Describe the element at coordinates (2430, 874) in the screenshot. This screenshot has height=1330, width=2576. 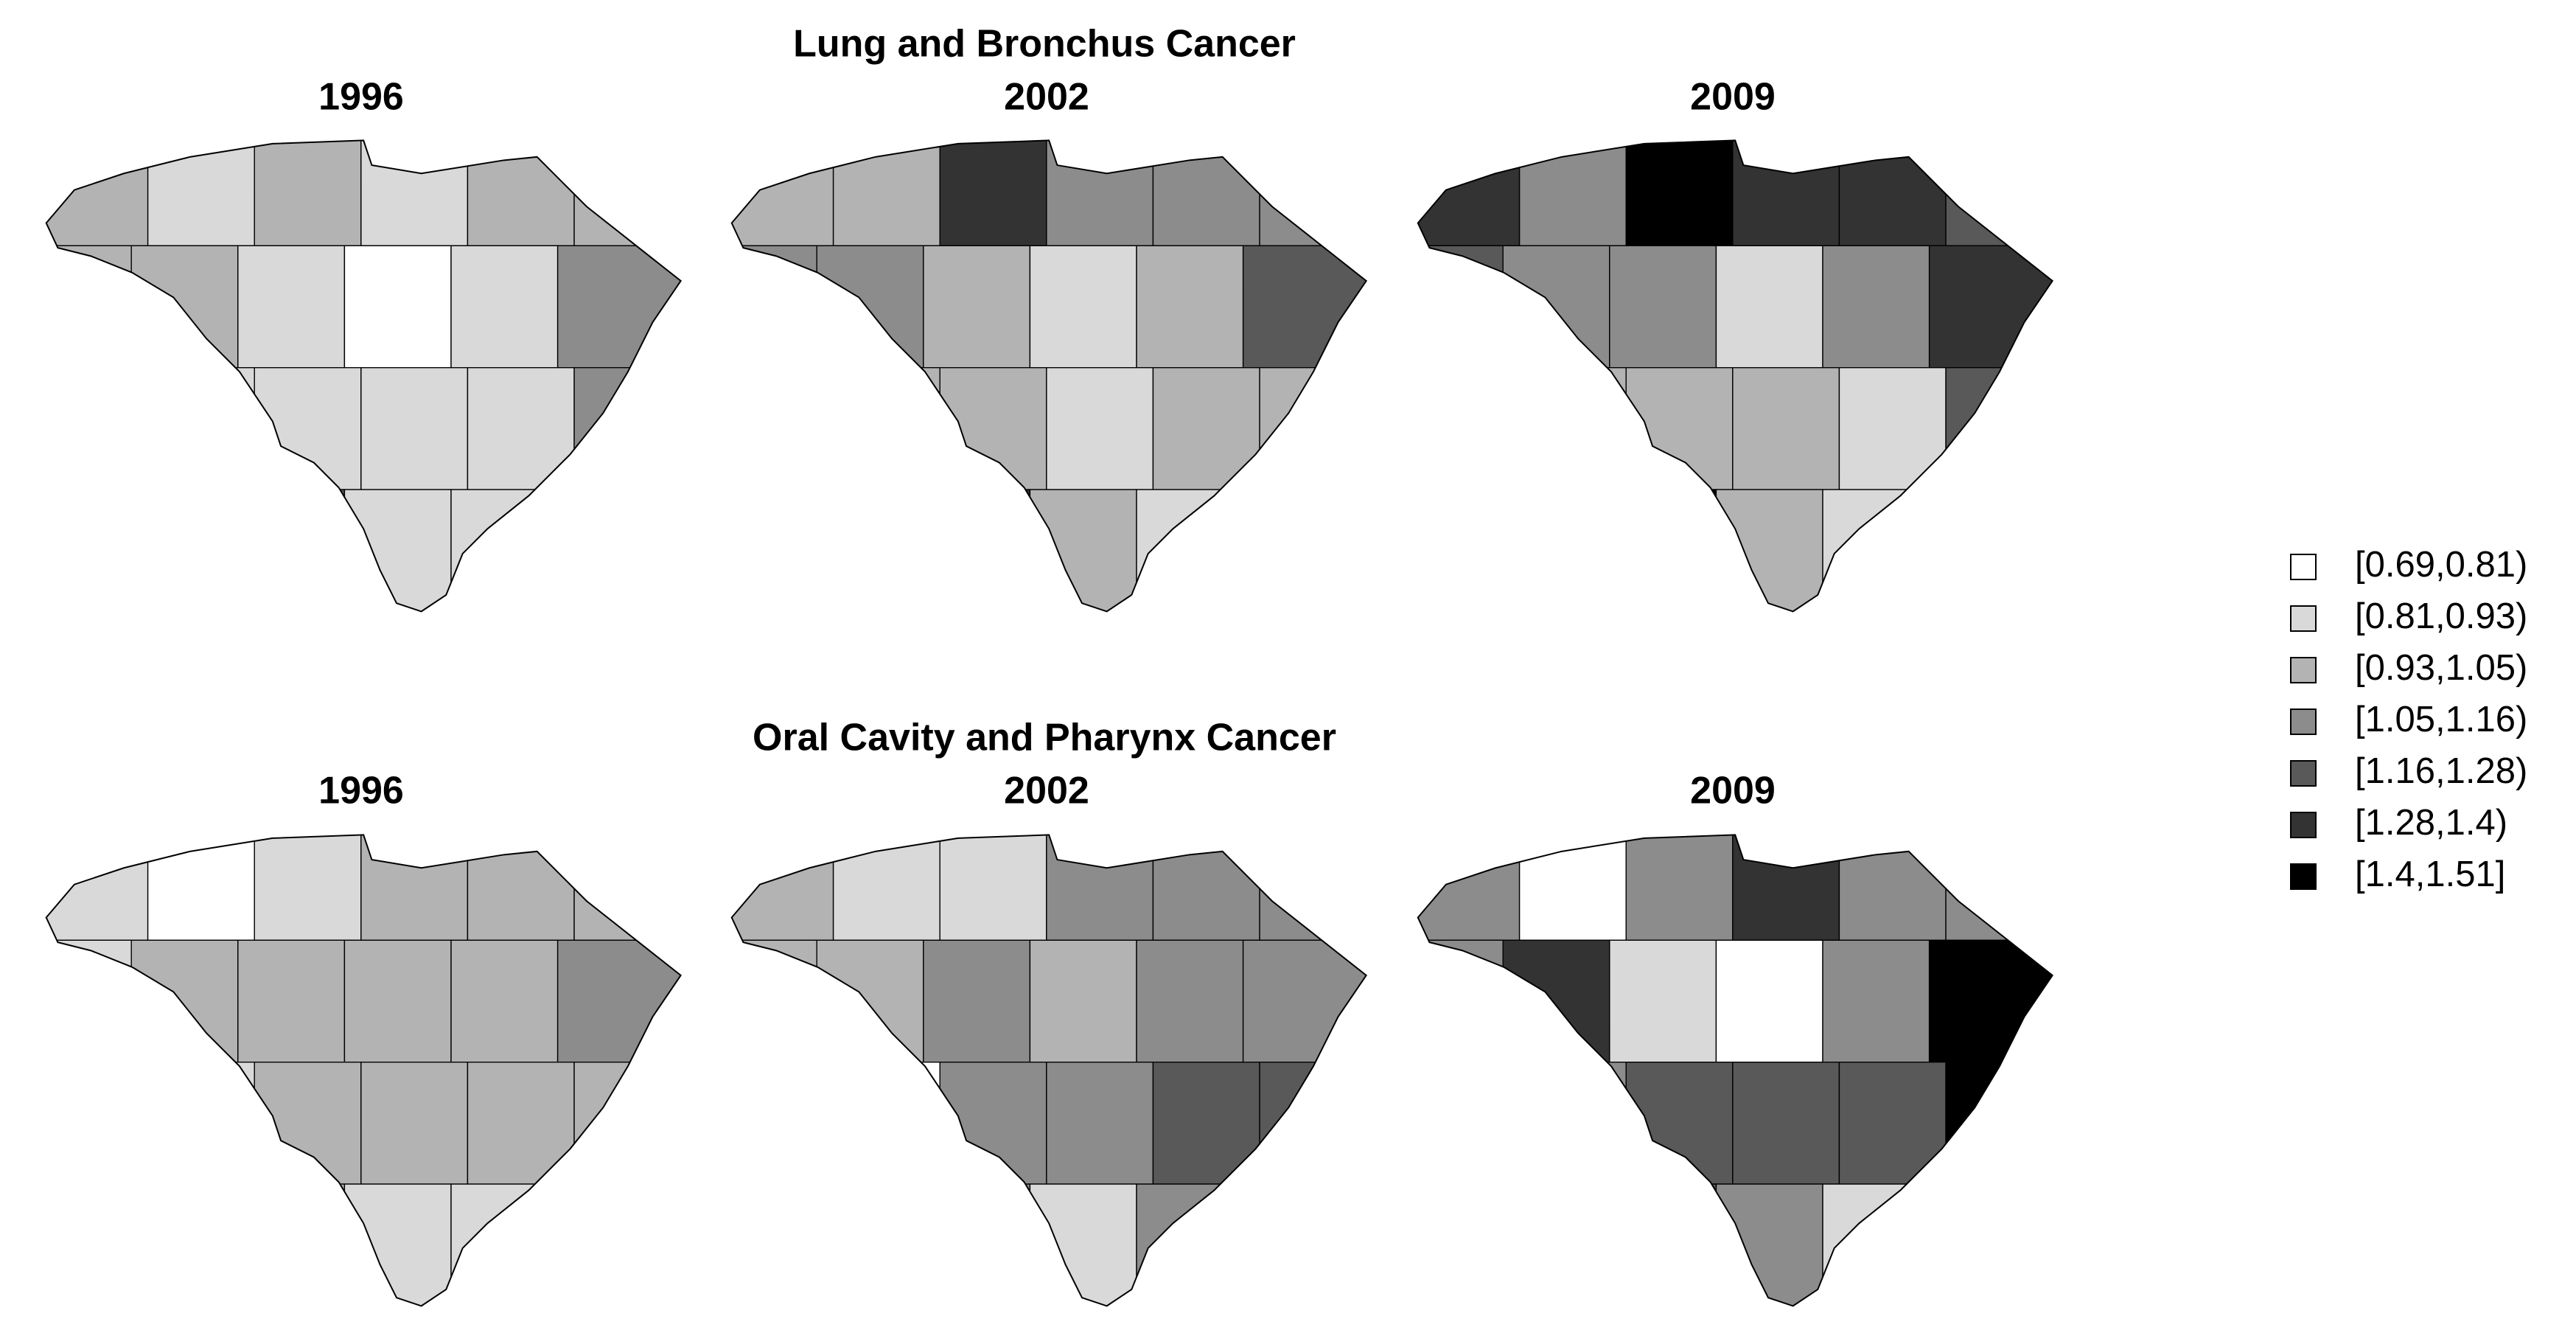
I see `legend-label: [1.4,1.51]` at that location.